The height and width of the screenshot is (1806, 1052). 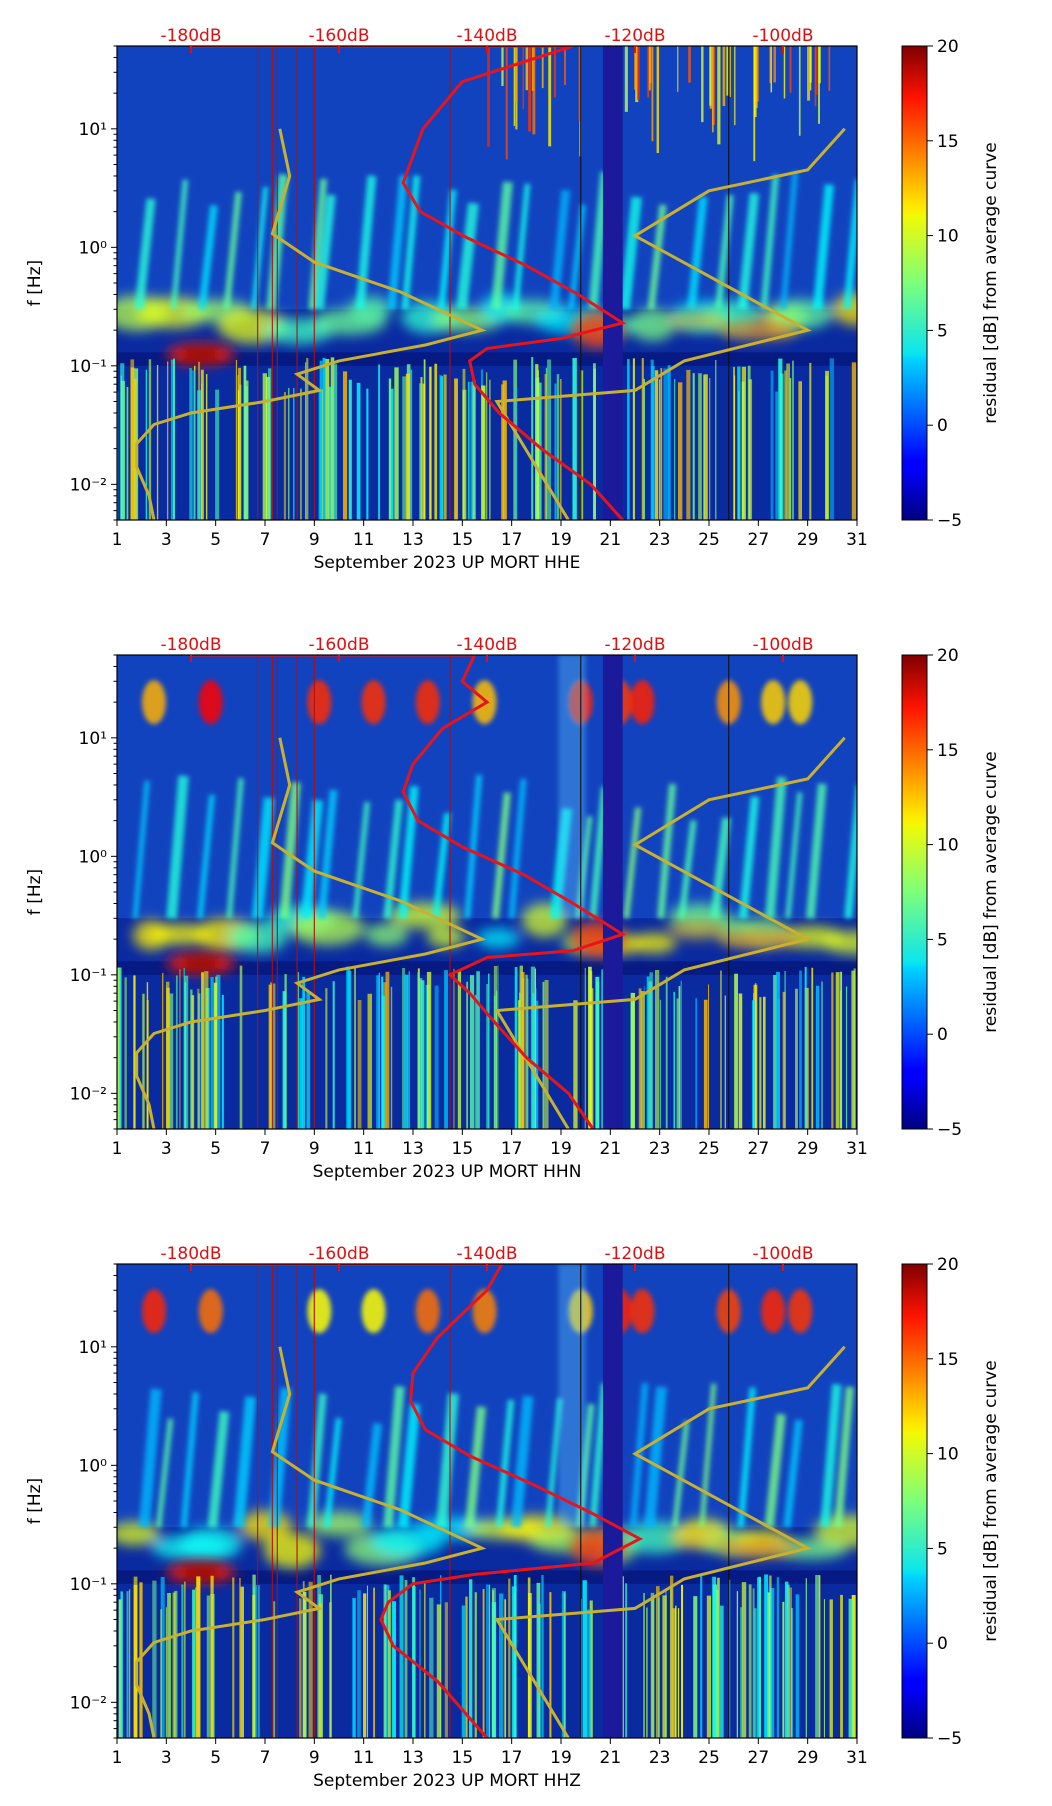 What do you see at coordinates (447, 1172) in the screenshot?
I see `x-axis-label: September 2023 UP MORT HHN` at bounding box center [447, 1172].